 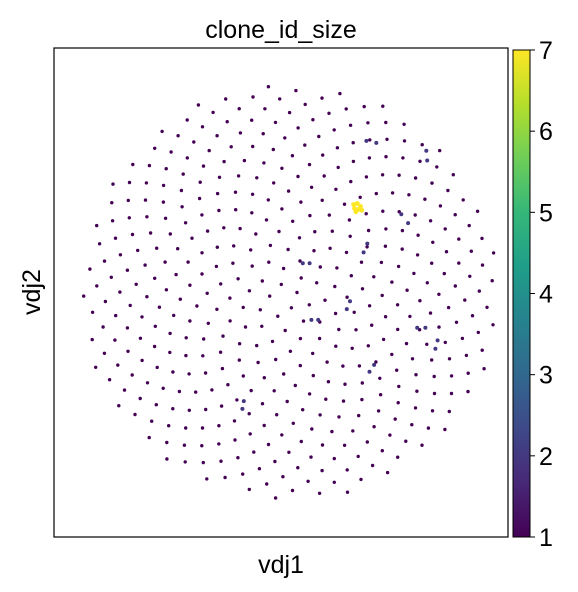 What do you see at coordinates (541, 294) in the screenshot?
I see `colorbar-ticks: 1 2 3 4 5 6 7` at bounding box center [541, 294].